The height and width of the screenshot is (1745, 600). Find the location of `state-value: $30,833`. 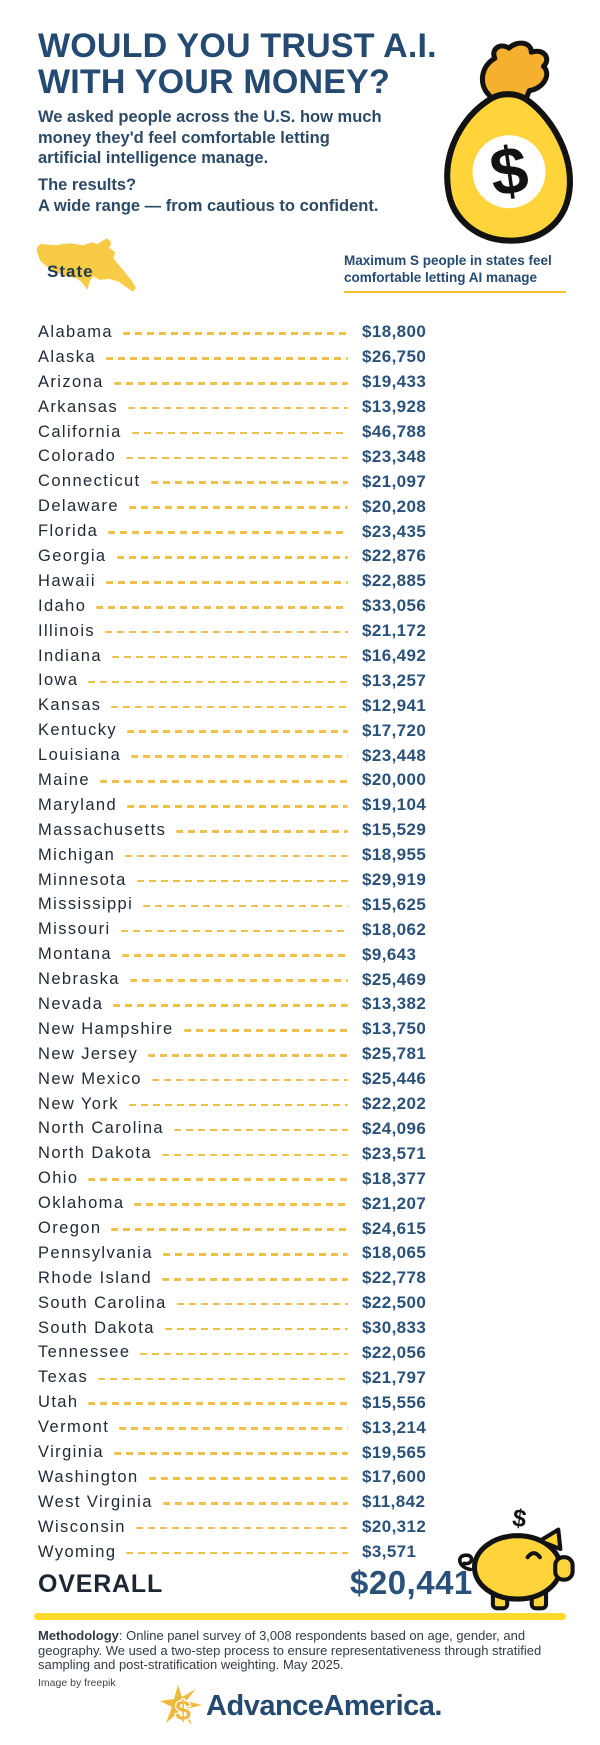

state-value: $30,833 is located at coordinates (394, 1328).